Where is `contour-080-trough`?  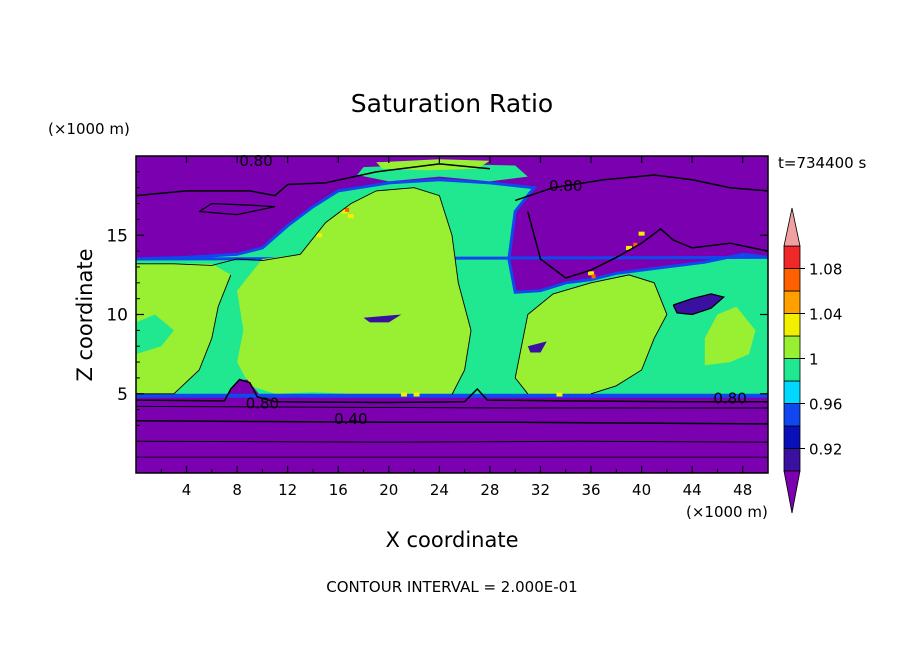 contour-080-trough is located at coordinates (647, 245).